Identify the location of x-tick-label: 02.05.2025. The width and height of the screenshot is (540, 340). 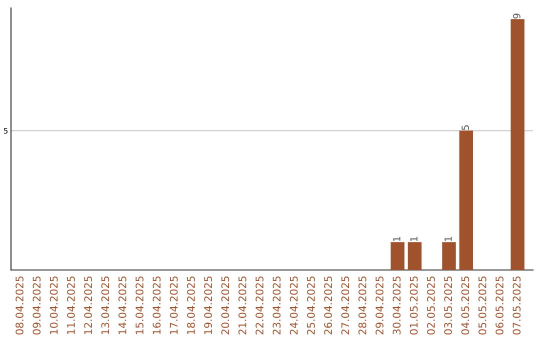
(431, 305).